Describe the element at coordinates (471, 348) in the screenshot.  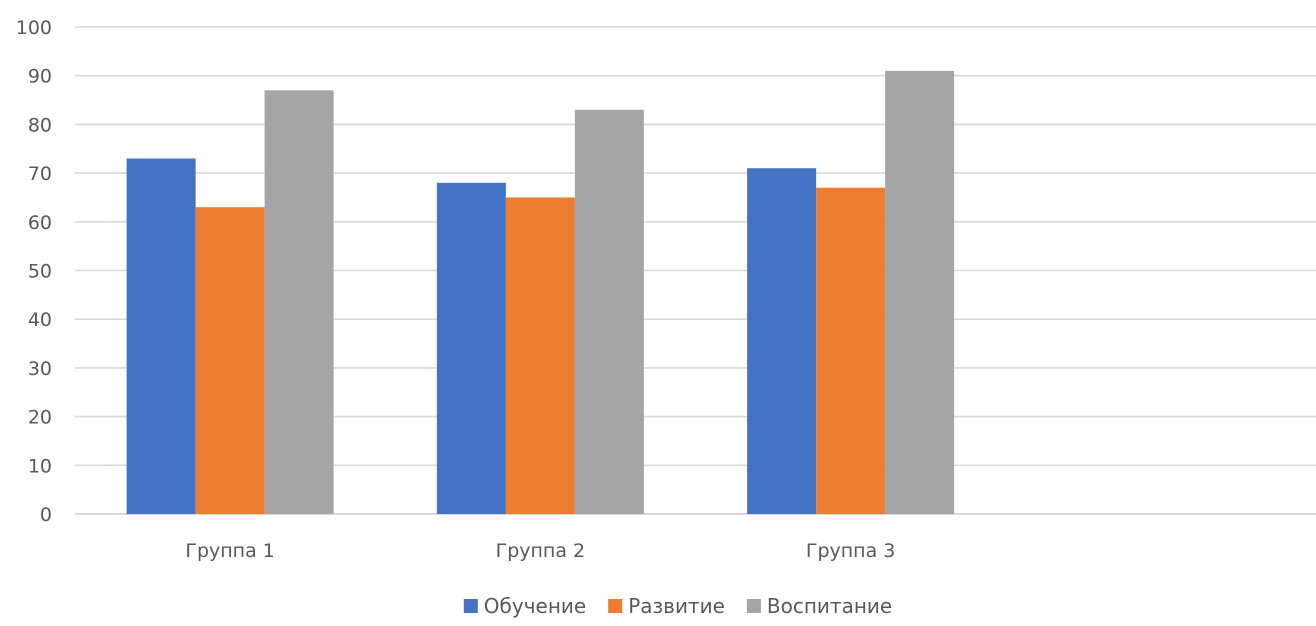
I see `bar-Обучение-Группа-2` at that location.